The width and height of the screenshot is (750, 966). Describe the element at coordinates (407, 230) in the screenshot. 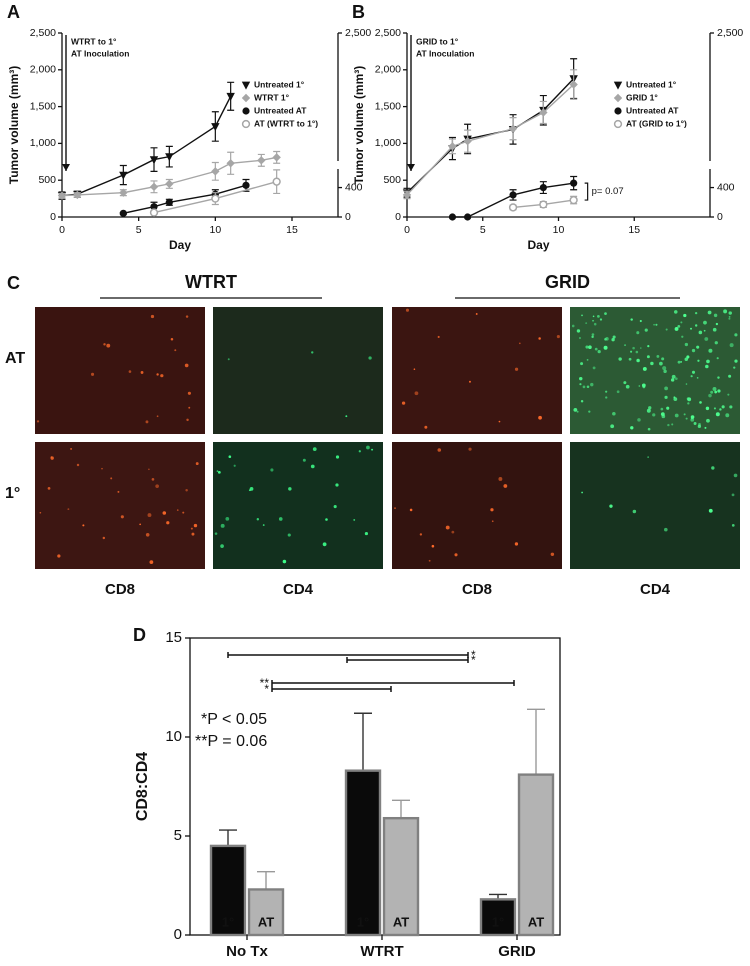

I see `x-tick-label: 0` at that location.